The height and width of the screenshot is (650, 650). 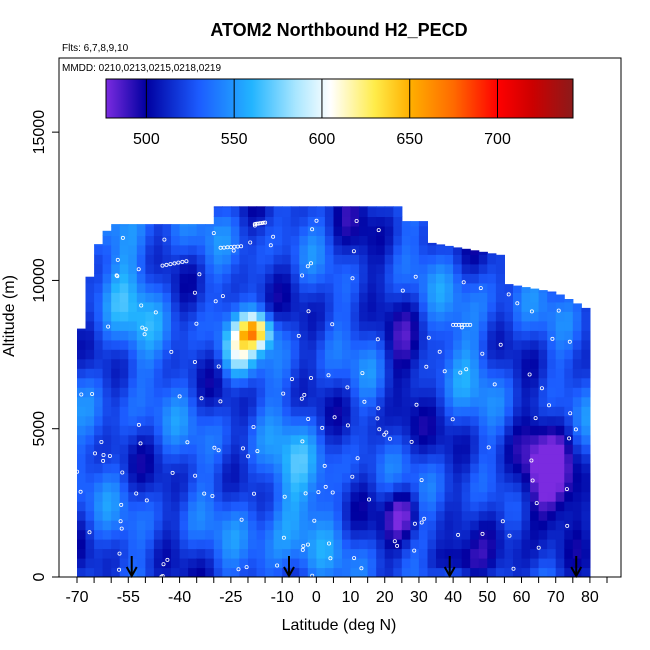 I want to click on x-tick-label: -25, so click(x=230, y=597).